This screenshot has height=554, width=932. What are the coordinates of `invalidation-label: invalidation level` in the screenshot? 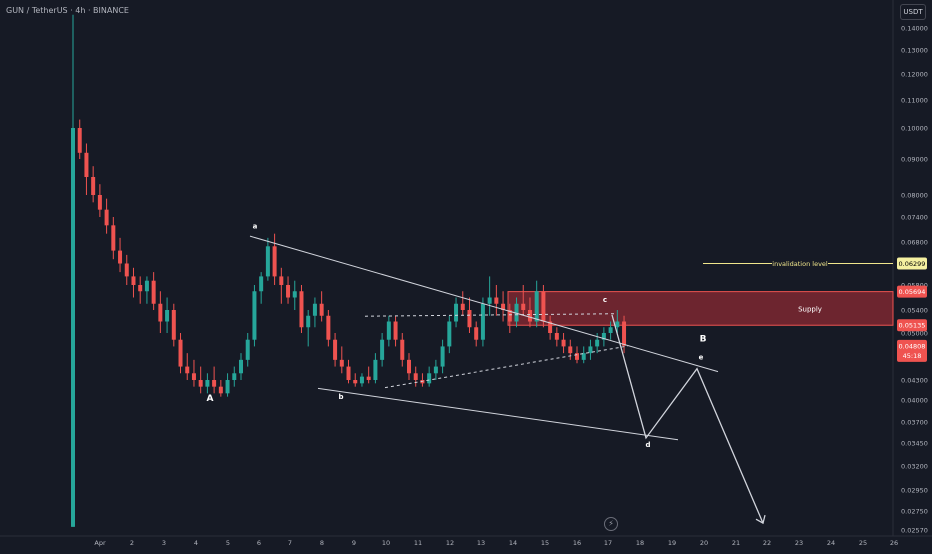 It's located at (800, 264).